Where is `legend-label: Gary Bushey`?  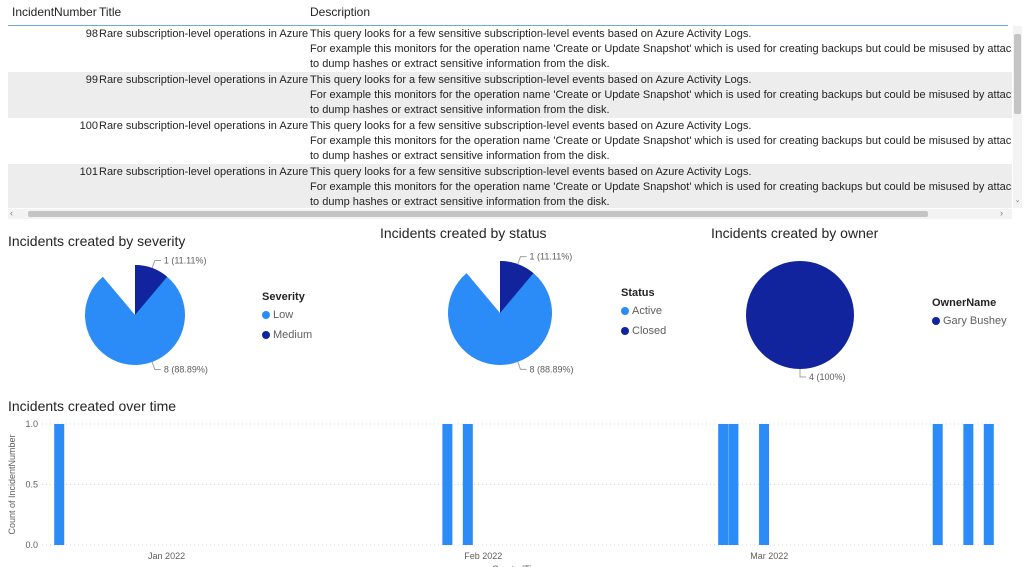 legend-label: Gary Bushey is located at coordinates (975, 321).